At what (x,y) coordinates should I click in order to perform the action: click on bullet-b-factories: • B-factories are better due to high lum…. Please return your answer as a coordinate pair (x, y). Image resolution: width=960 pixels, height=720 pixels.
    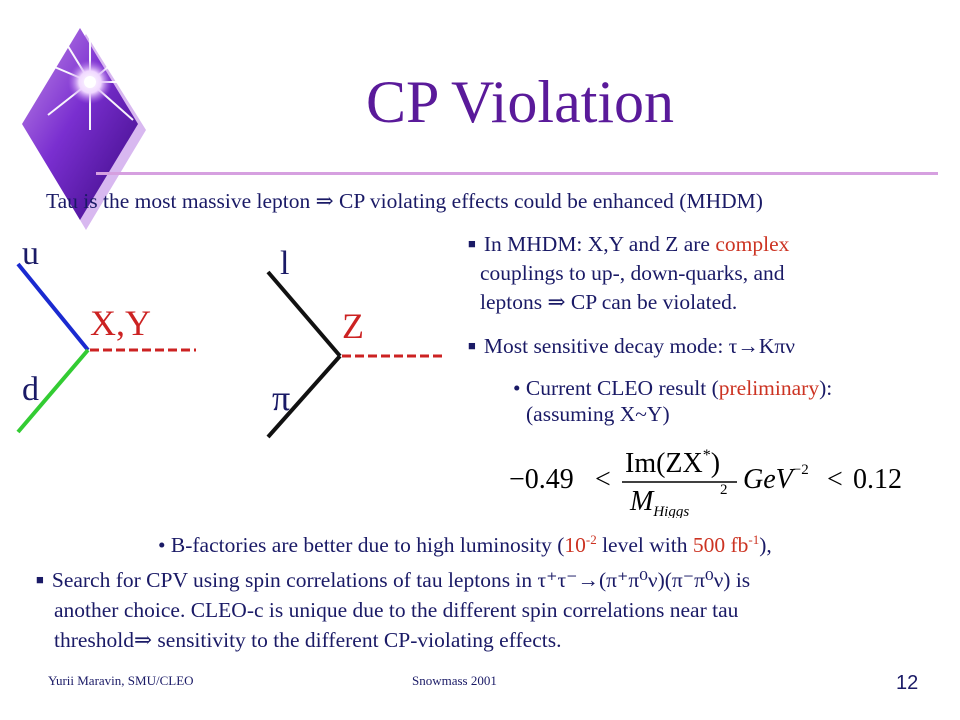
    Looking at the image, I should click on (465, 545).